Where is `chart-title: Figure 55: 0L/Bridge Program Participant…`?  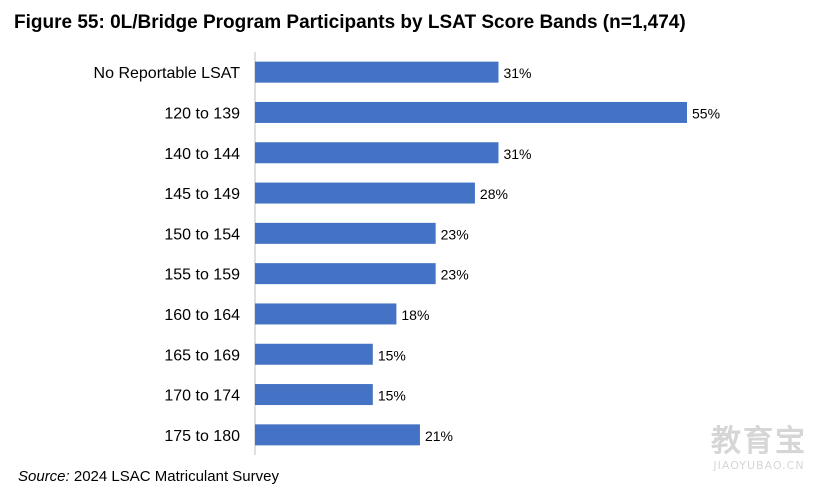
chart-title: Figure 55: 0L/Bridge Program Participant… is located at coordinates (350, 22).